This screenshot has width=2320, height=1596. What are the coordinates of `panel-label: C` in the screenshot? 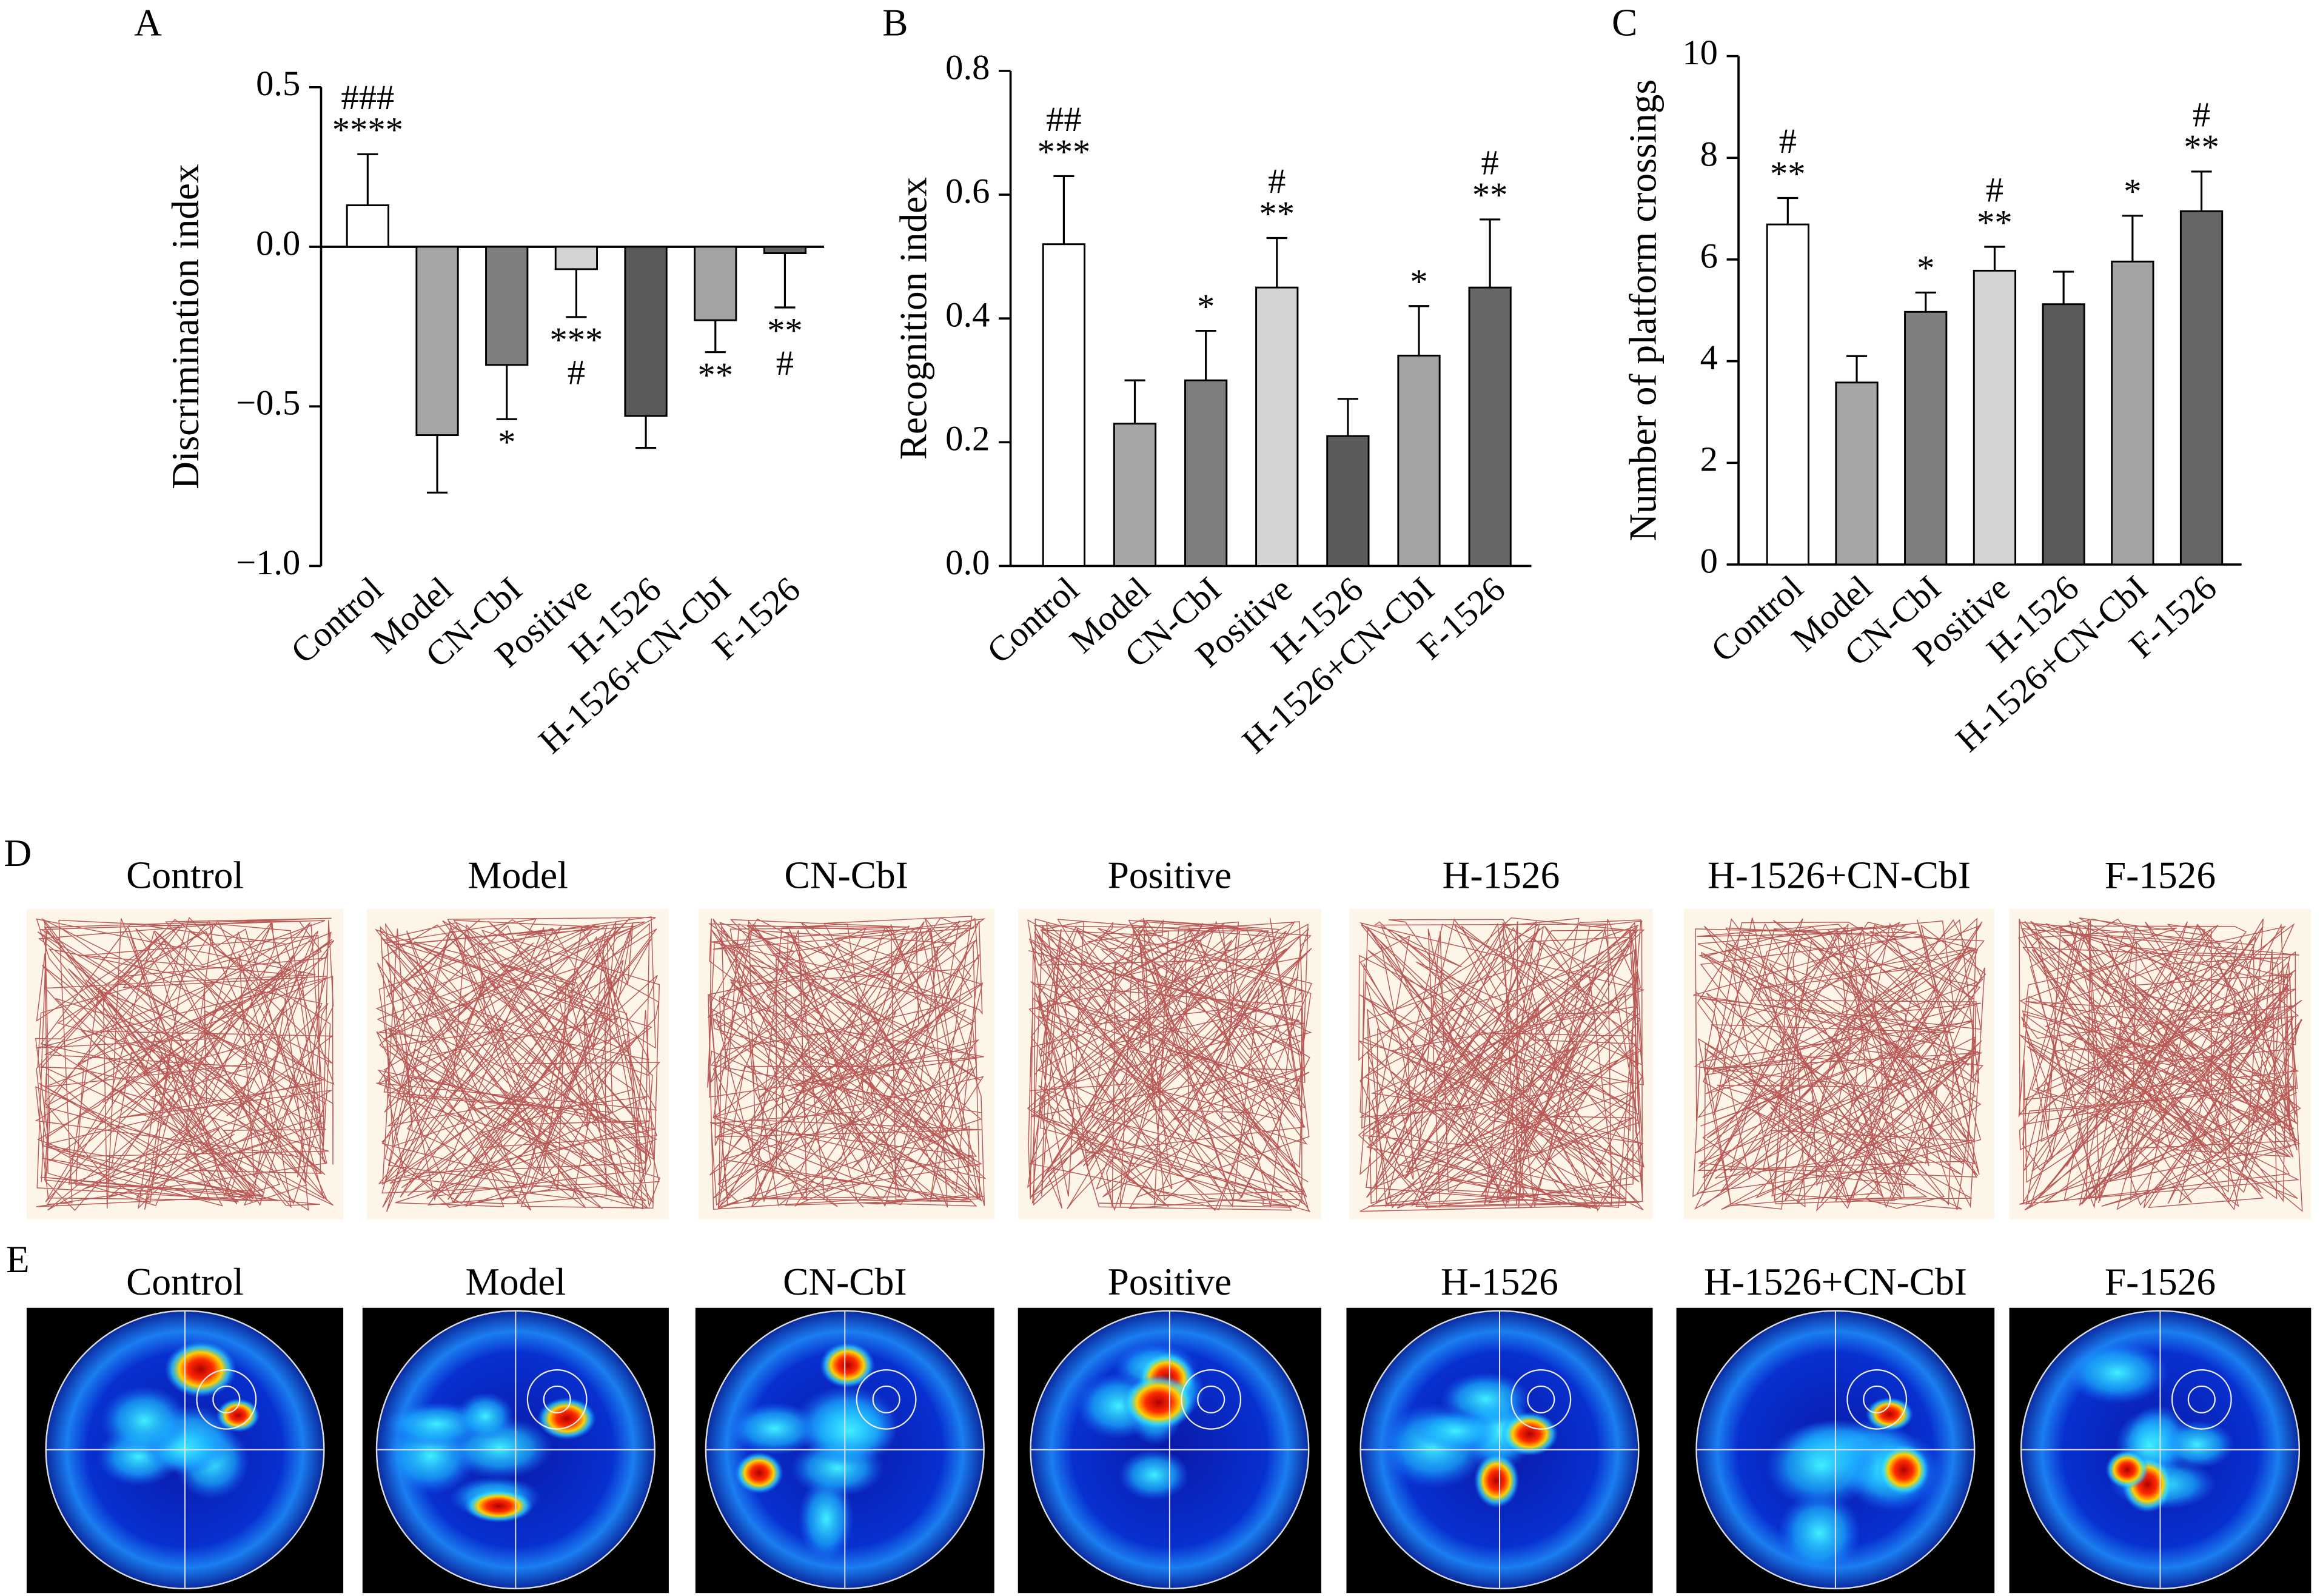 It's located at (1624, 23).